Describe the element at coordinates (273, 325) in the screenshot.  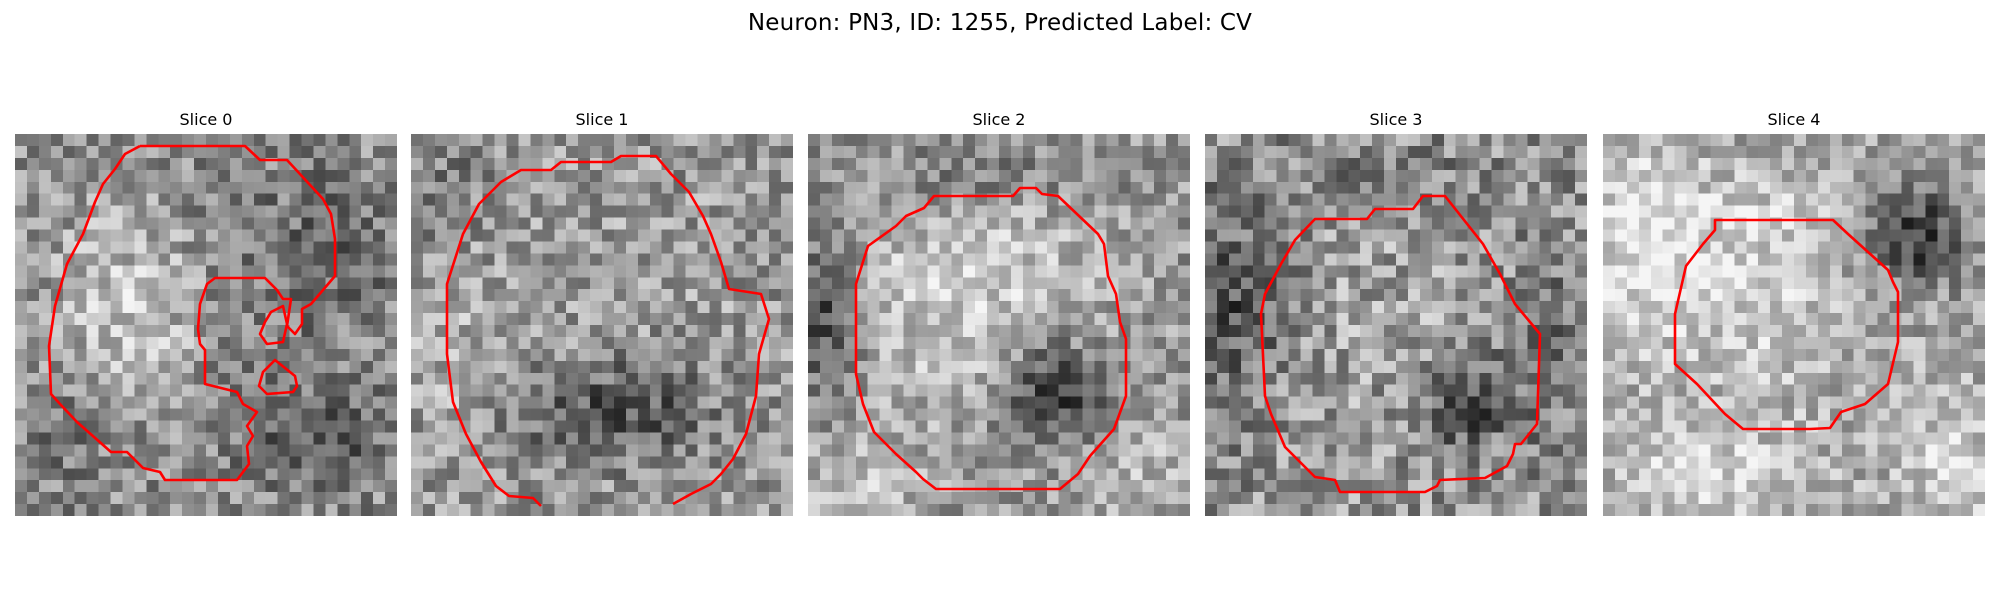
I see `inner-contour-a` at that location.